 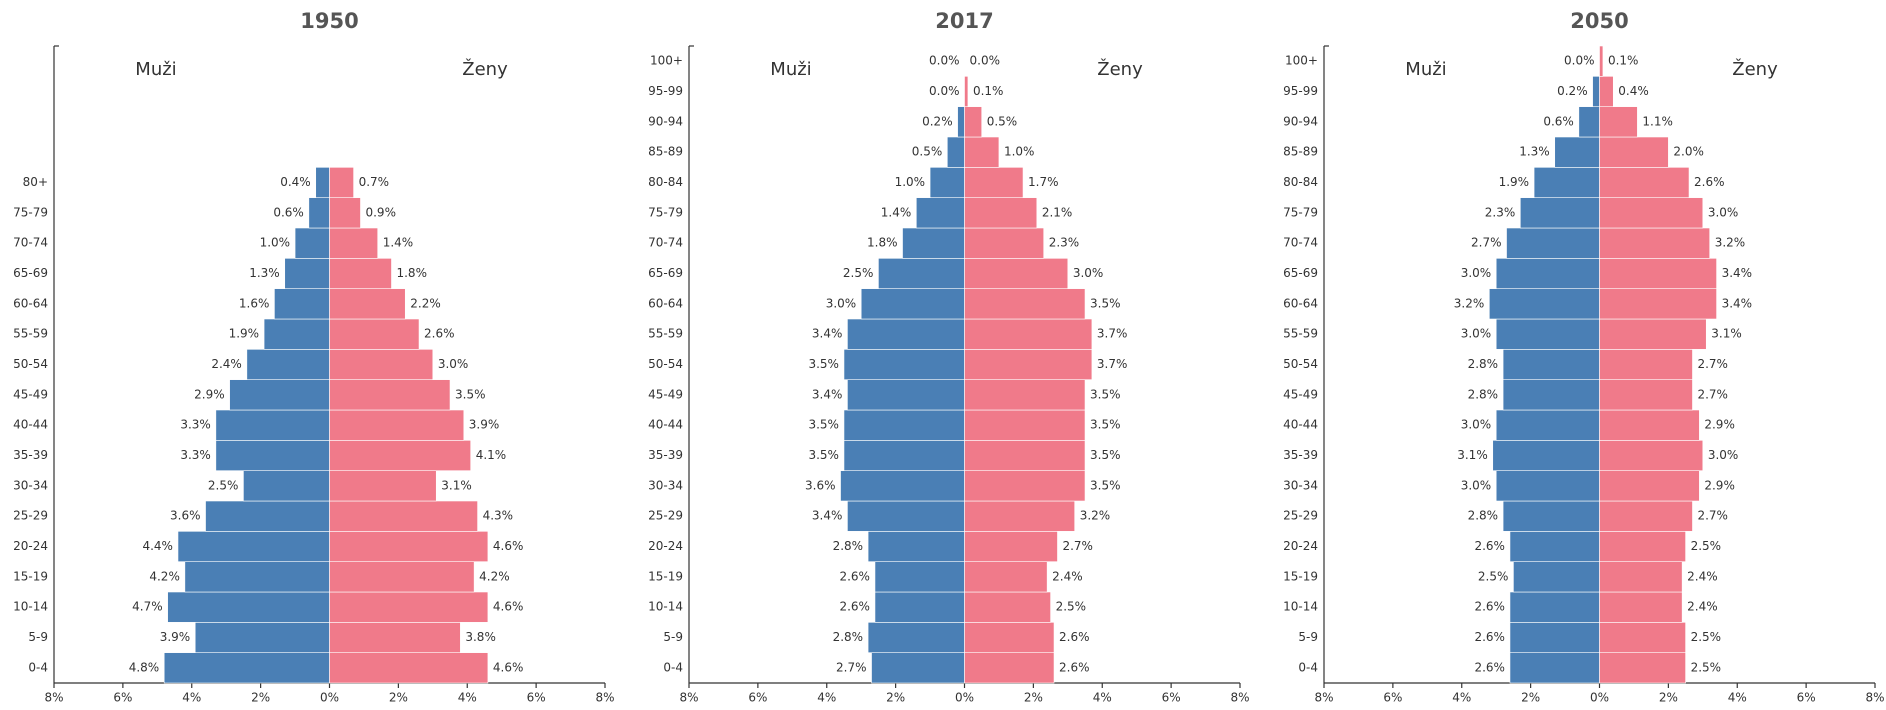 I want to click on value-label: 3.3%, so click(x=195, y=425).